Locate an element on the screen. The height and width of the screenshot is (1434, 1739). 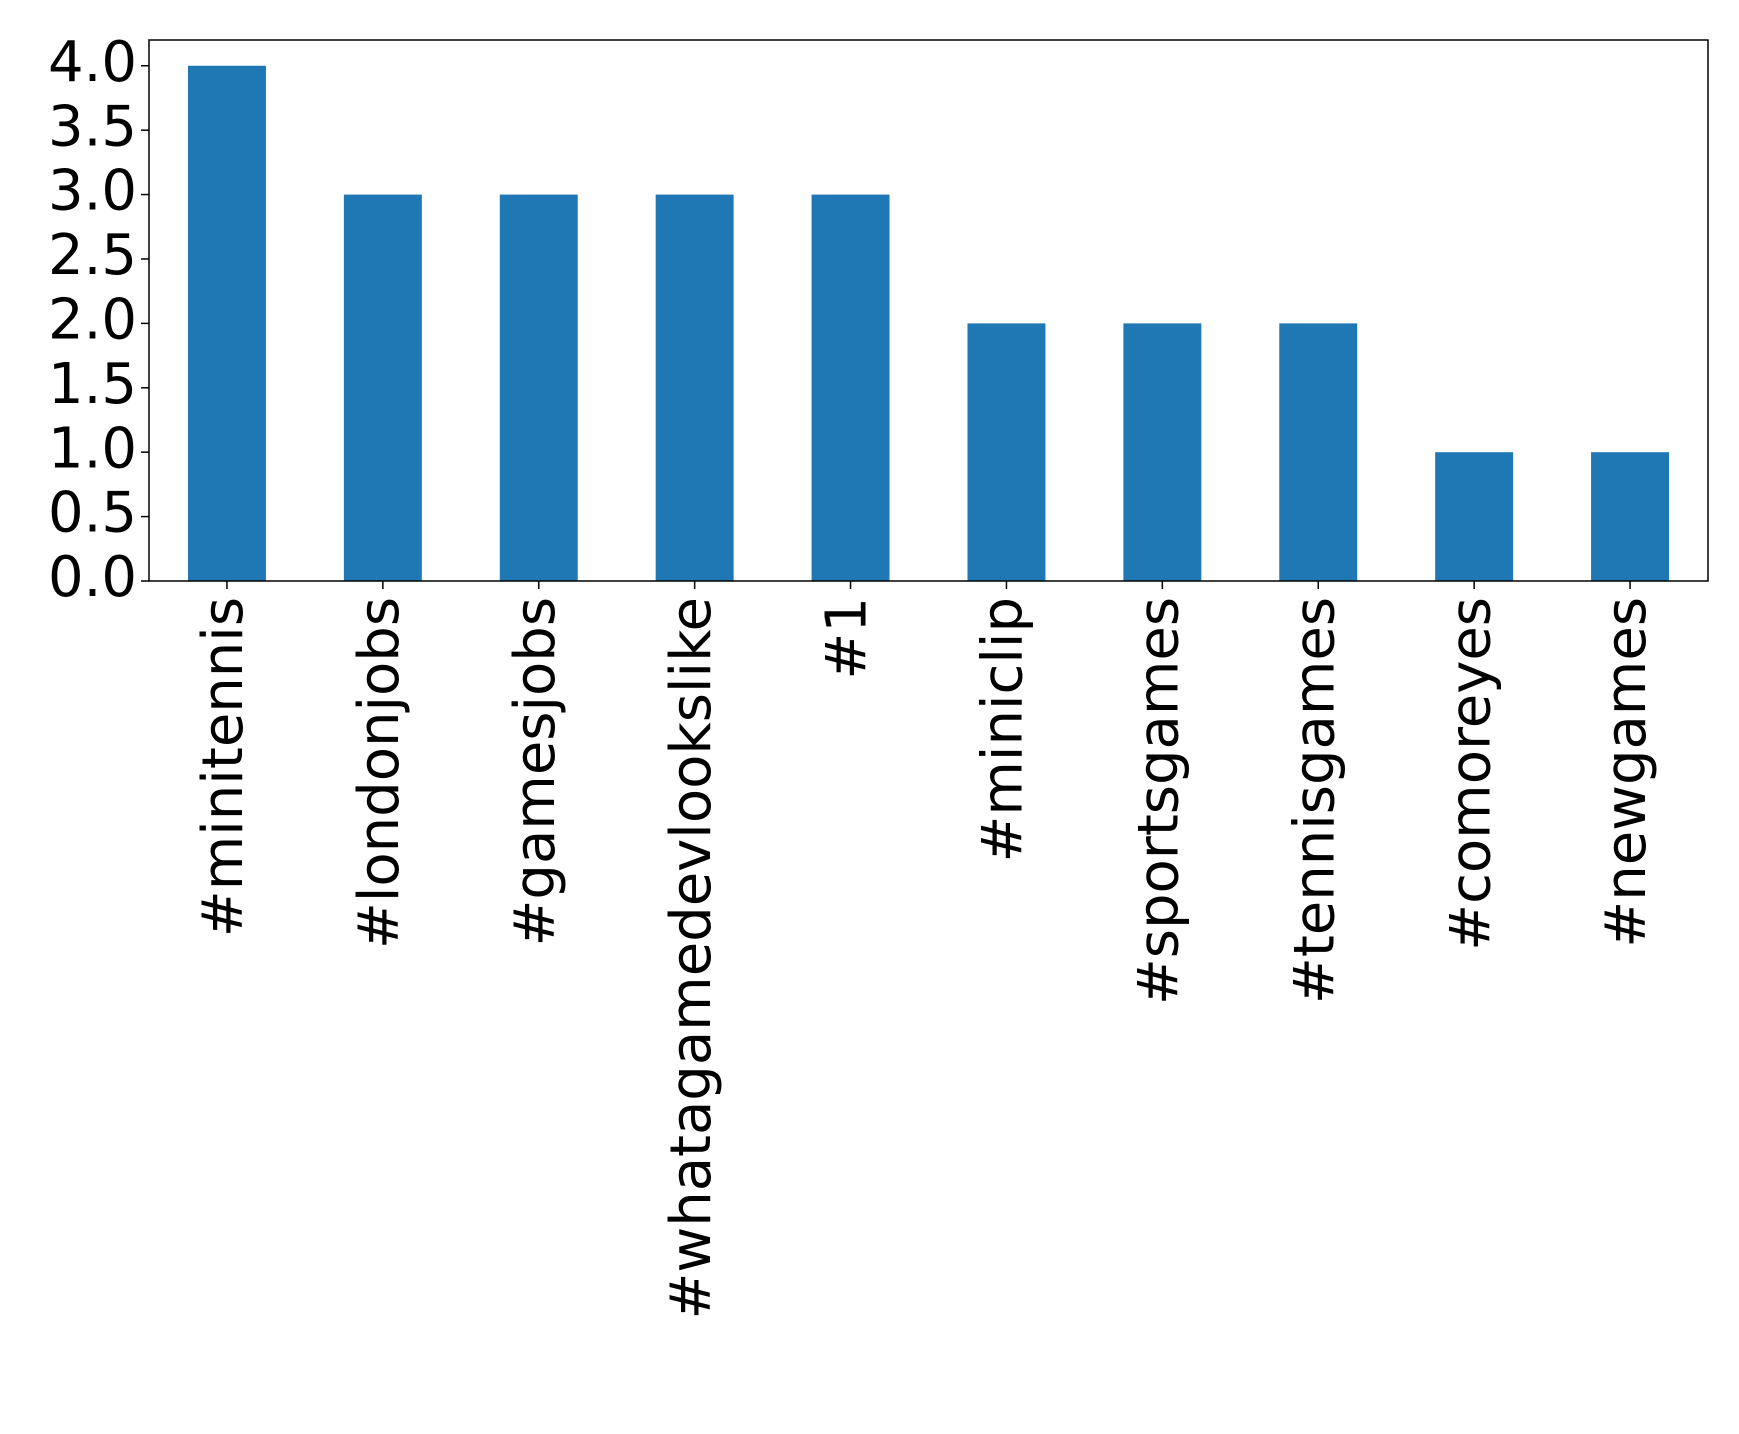
x-tick-label: #newgames is located at coordinates (1626, 772).